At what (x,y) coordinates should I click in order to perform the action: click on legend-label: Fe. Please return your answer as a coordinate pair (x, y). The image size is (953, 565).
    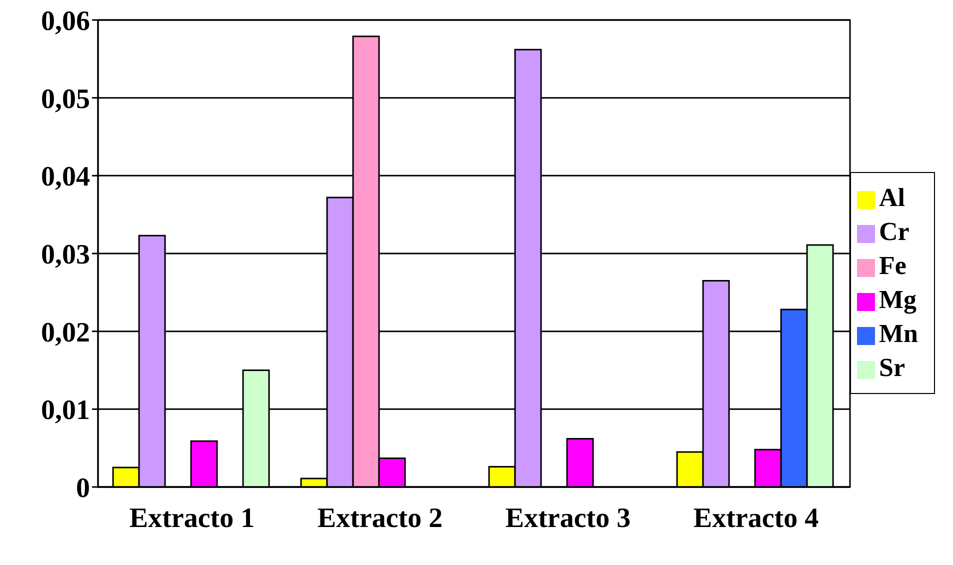
    Looking at the image, I should click on (892, 265).